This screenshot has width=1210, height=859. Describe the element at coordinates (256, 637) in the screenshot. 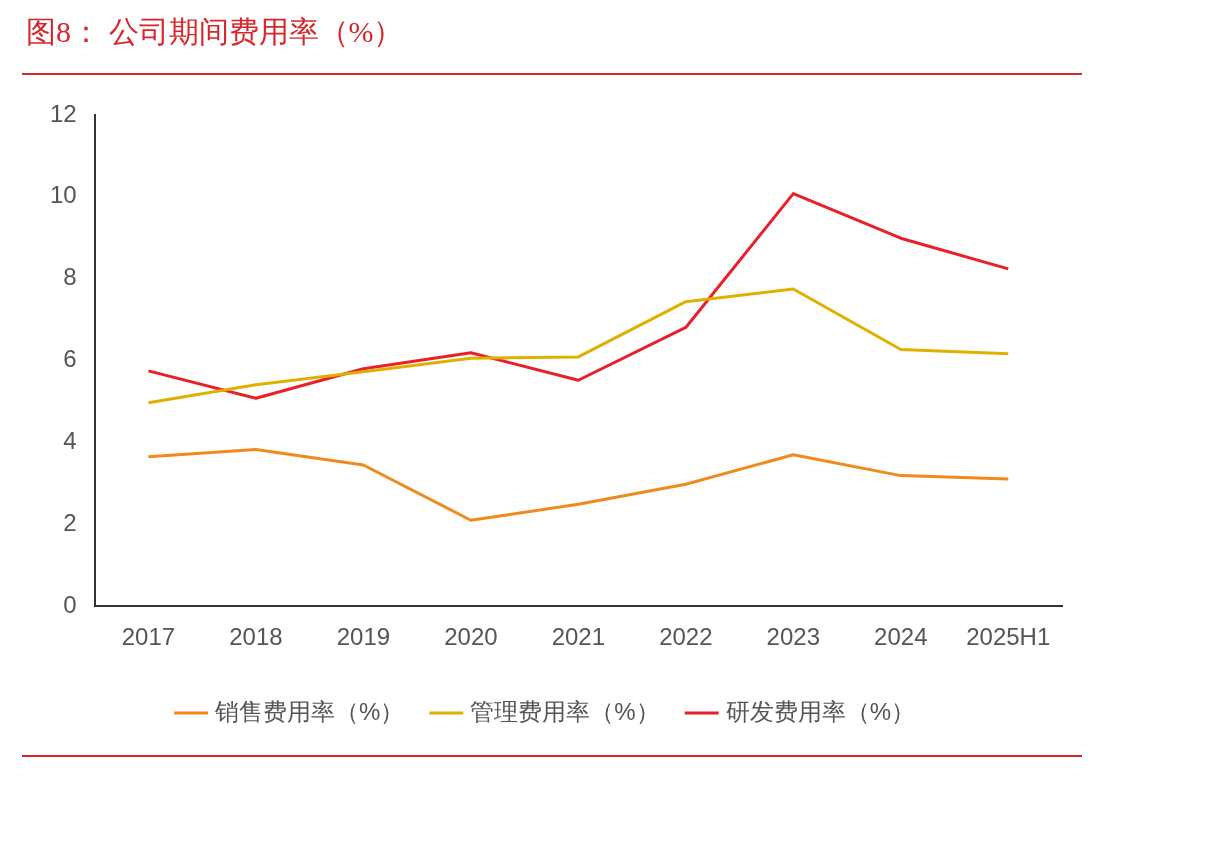

I see `x-tick-label: 2018` at that location.